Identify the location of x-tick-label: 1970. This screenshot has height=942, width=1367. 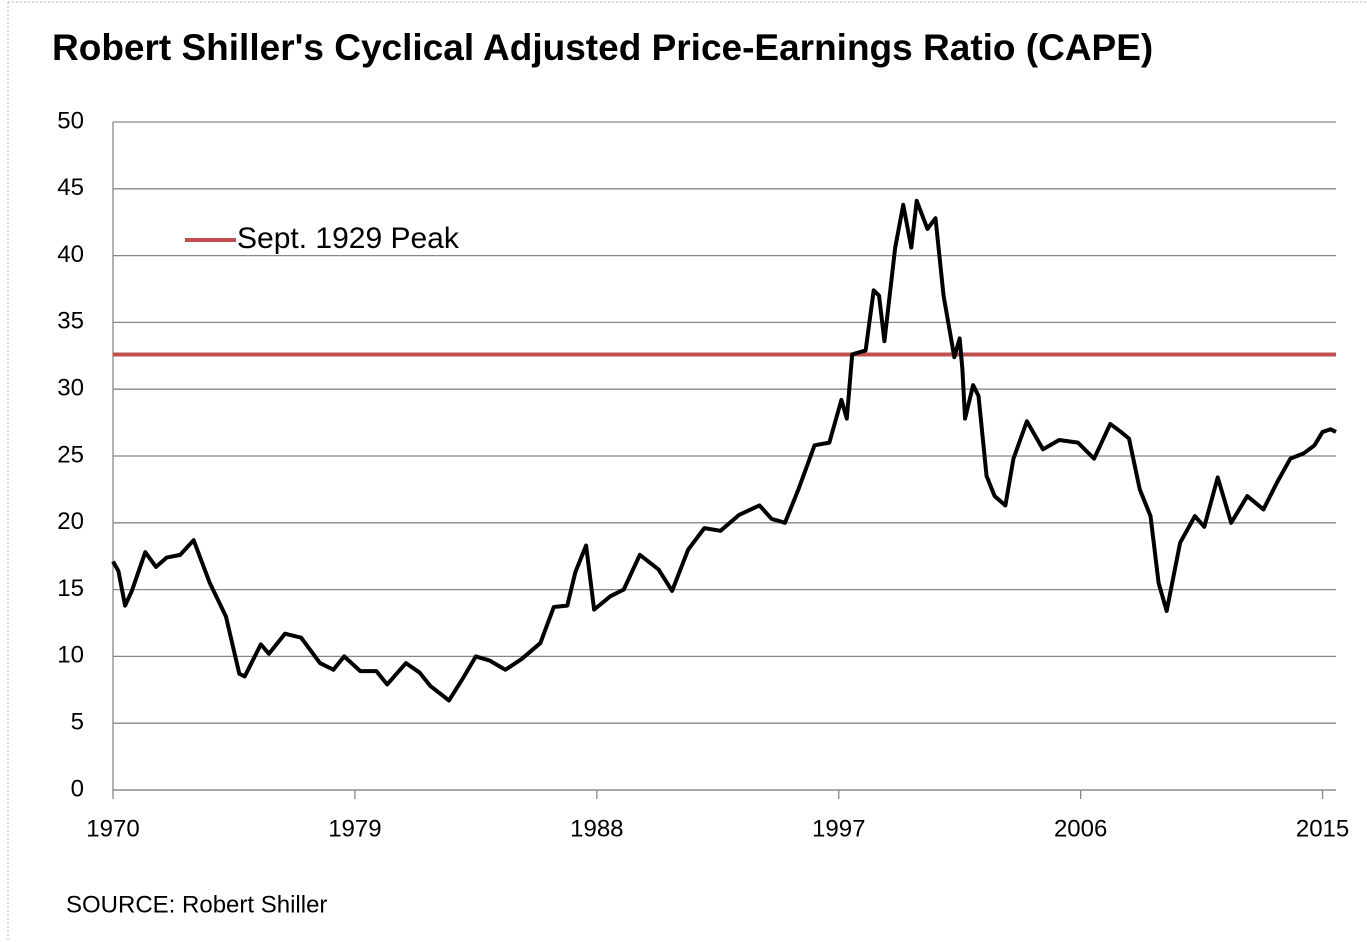
(112, 828).